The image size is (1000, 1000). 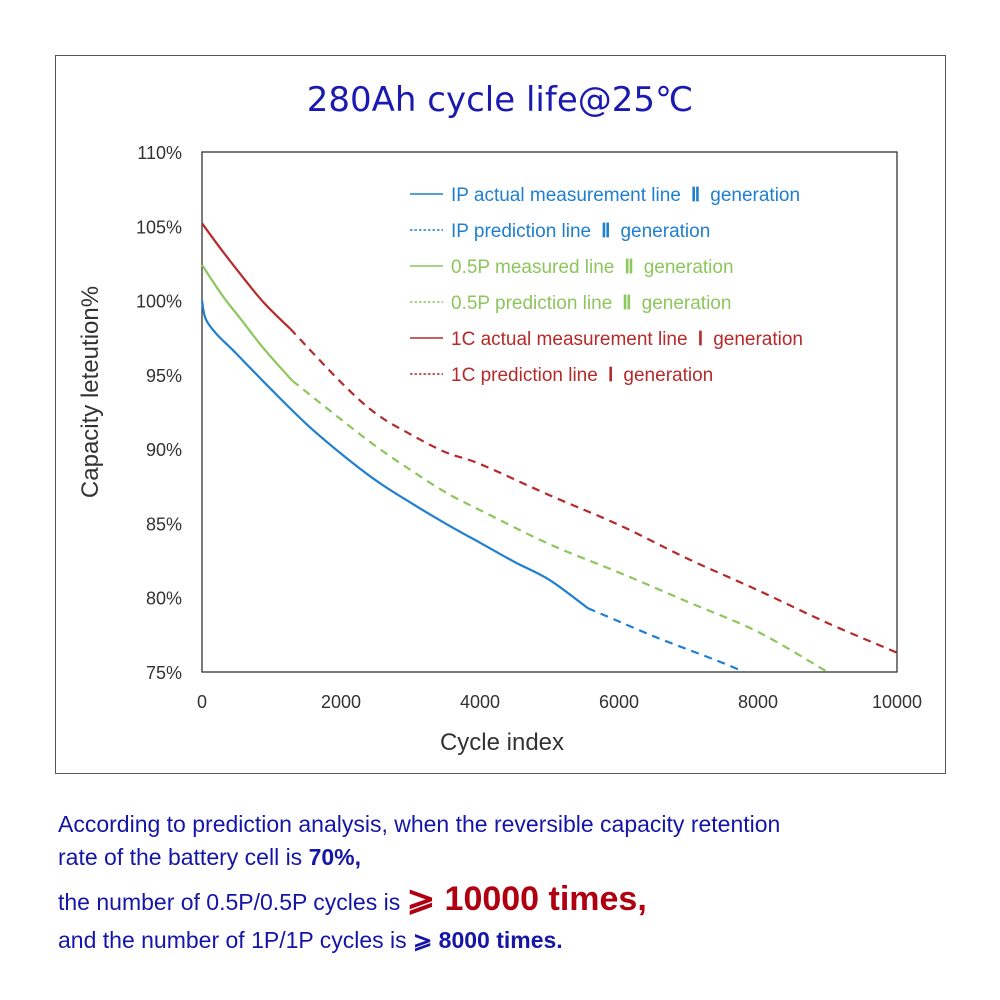 What do you see at coordinates (559, 702) in the screenshot?
I see `x-axis-ticks: 0 2000 4000 6000 8000 10000` at bounding box center [559, 702].